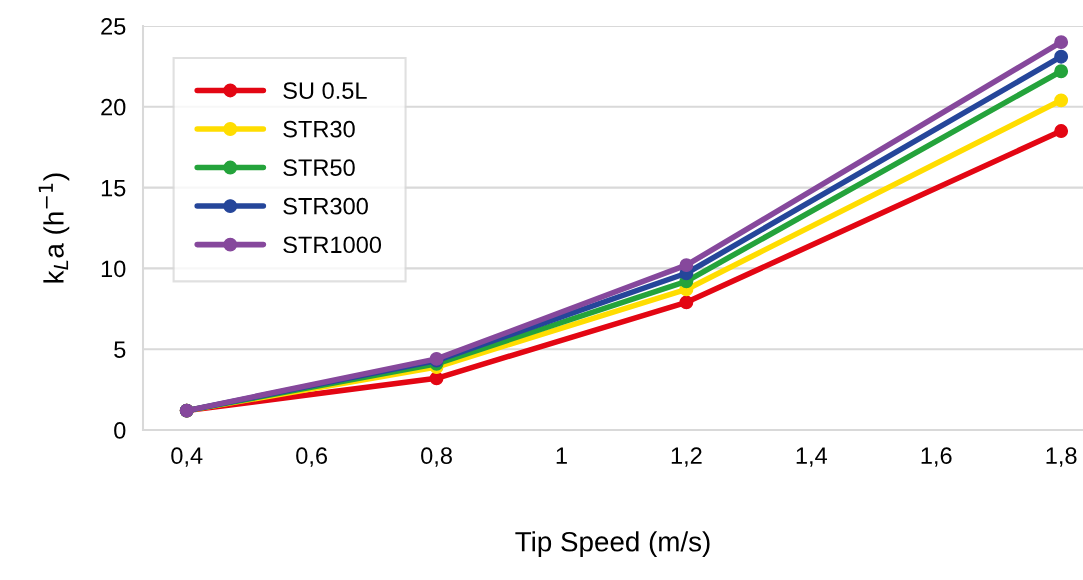  I want to click on x-tick-label: 1,8, so click(1061, 457).